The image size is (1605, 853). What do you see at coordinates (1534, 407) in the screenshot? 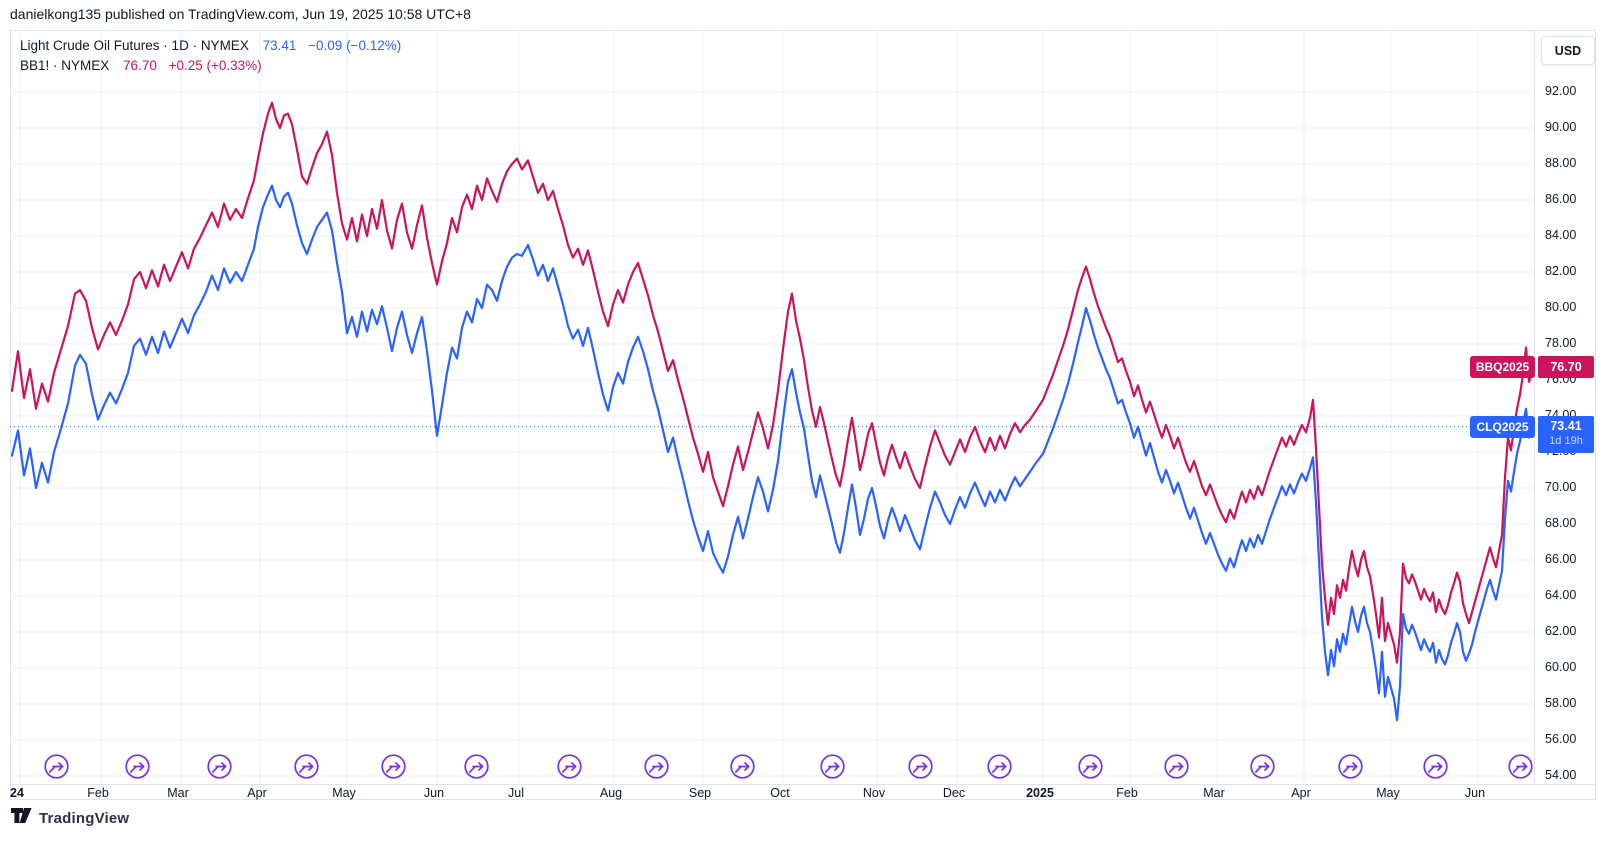
I see `price-axis-separator` at bounding box center [1534, 407].